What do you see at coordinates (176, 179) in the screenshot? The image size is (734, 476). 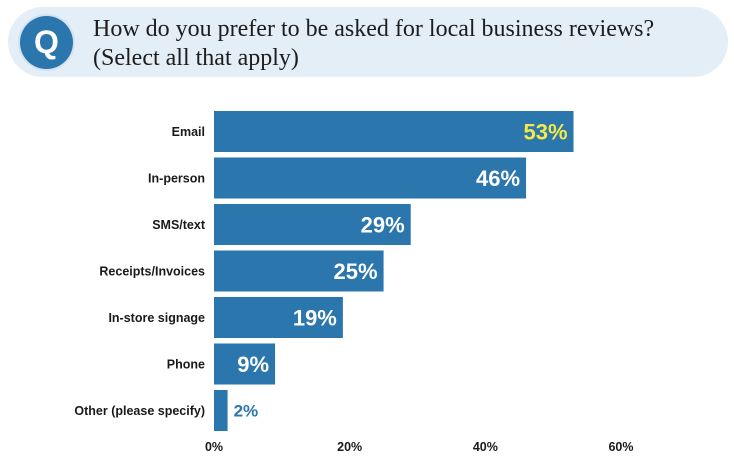 I see `category-label-1: In-person` at bounding box center [176, 179].